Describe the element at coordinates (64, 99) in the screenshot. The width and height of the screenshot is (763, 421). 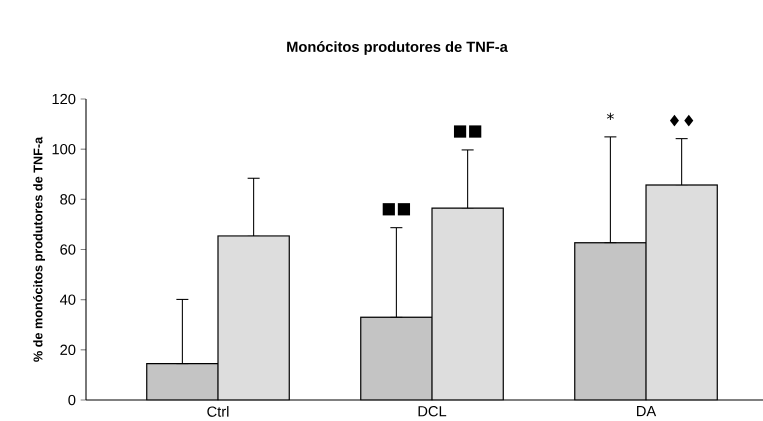
I see `y-tick-label: 120` at that location.